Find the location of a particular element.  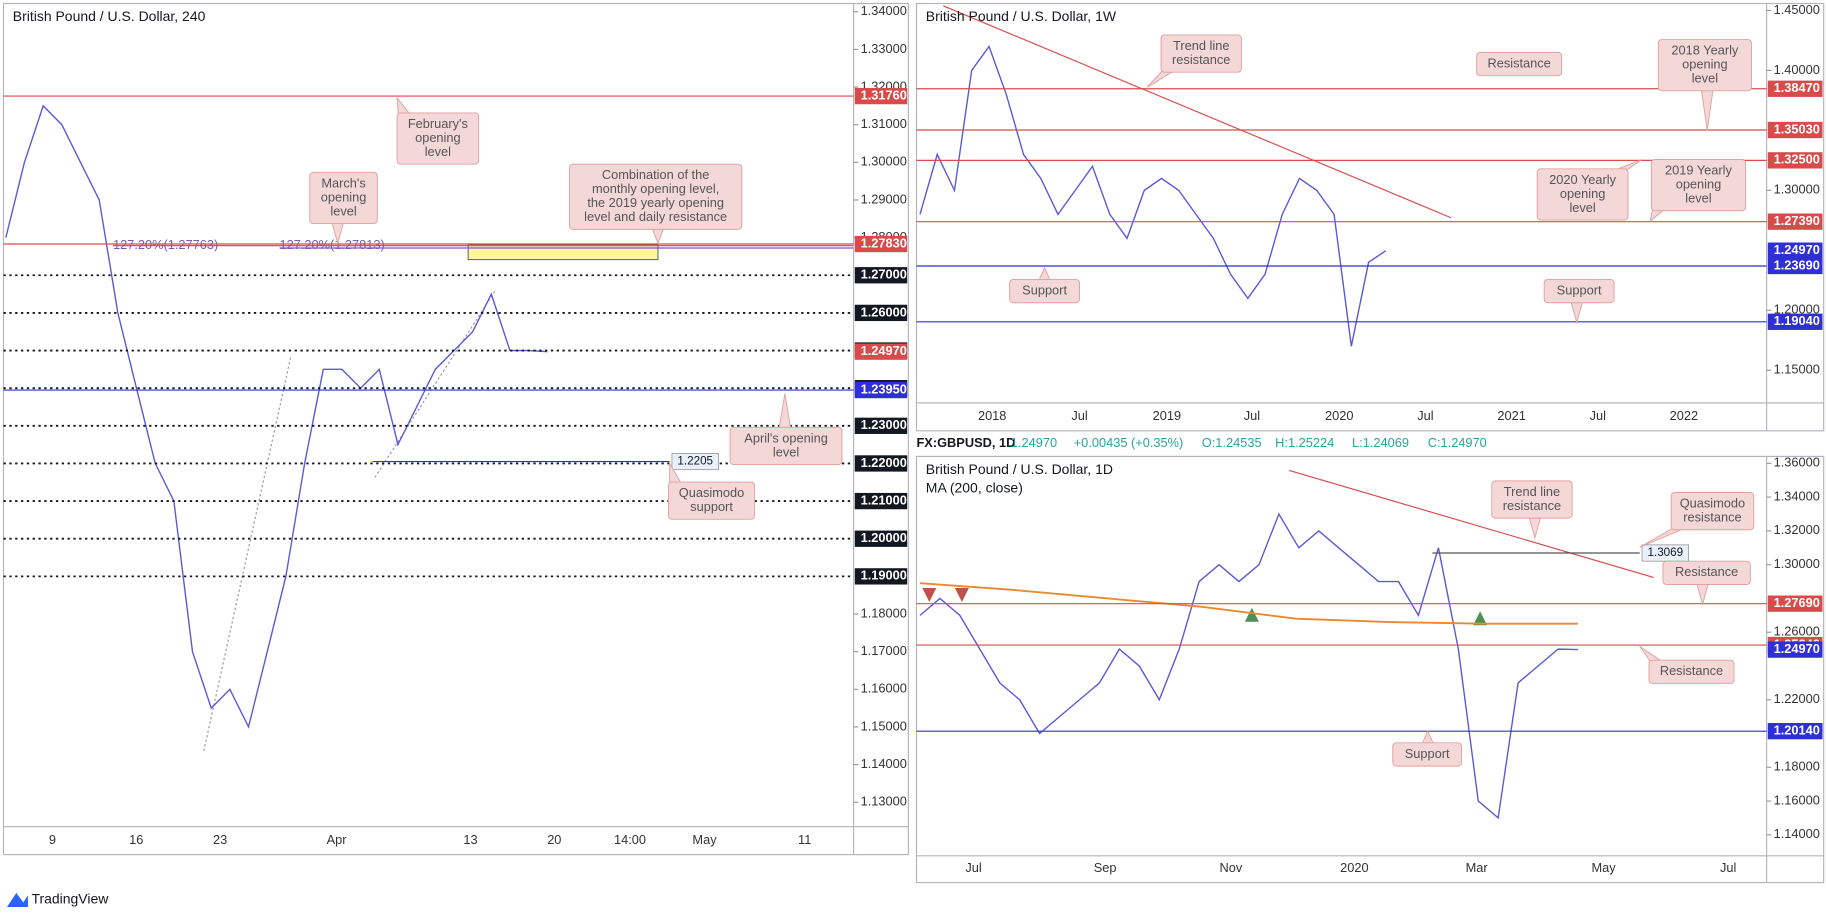

y-tick-label: 1.36000 is located at coordinates (1797, 462).